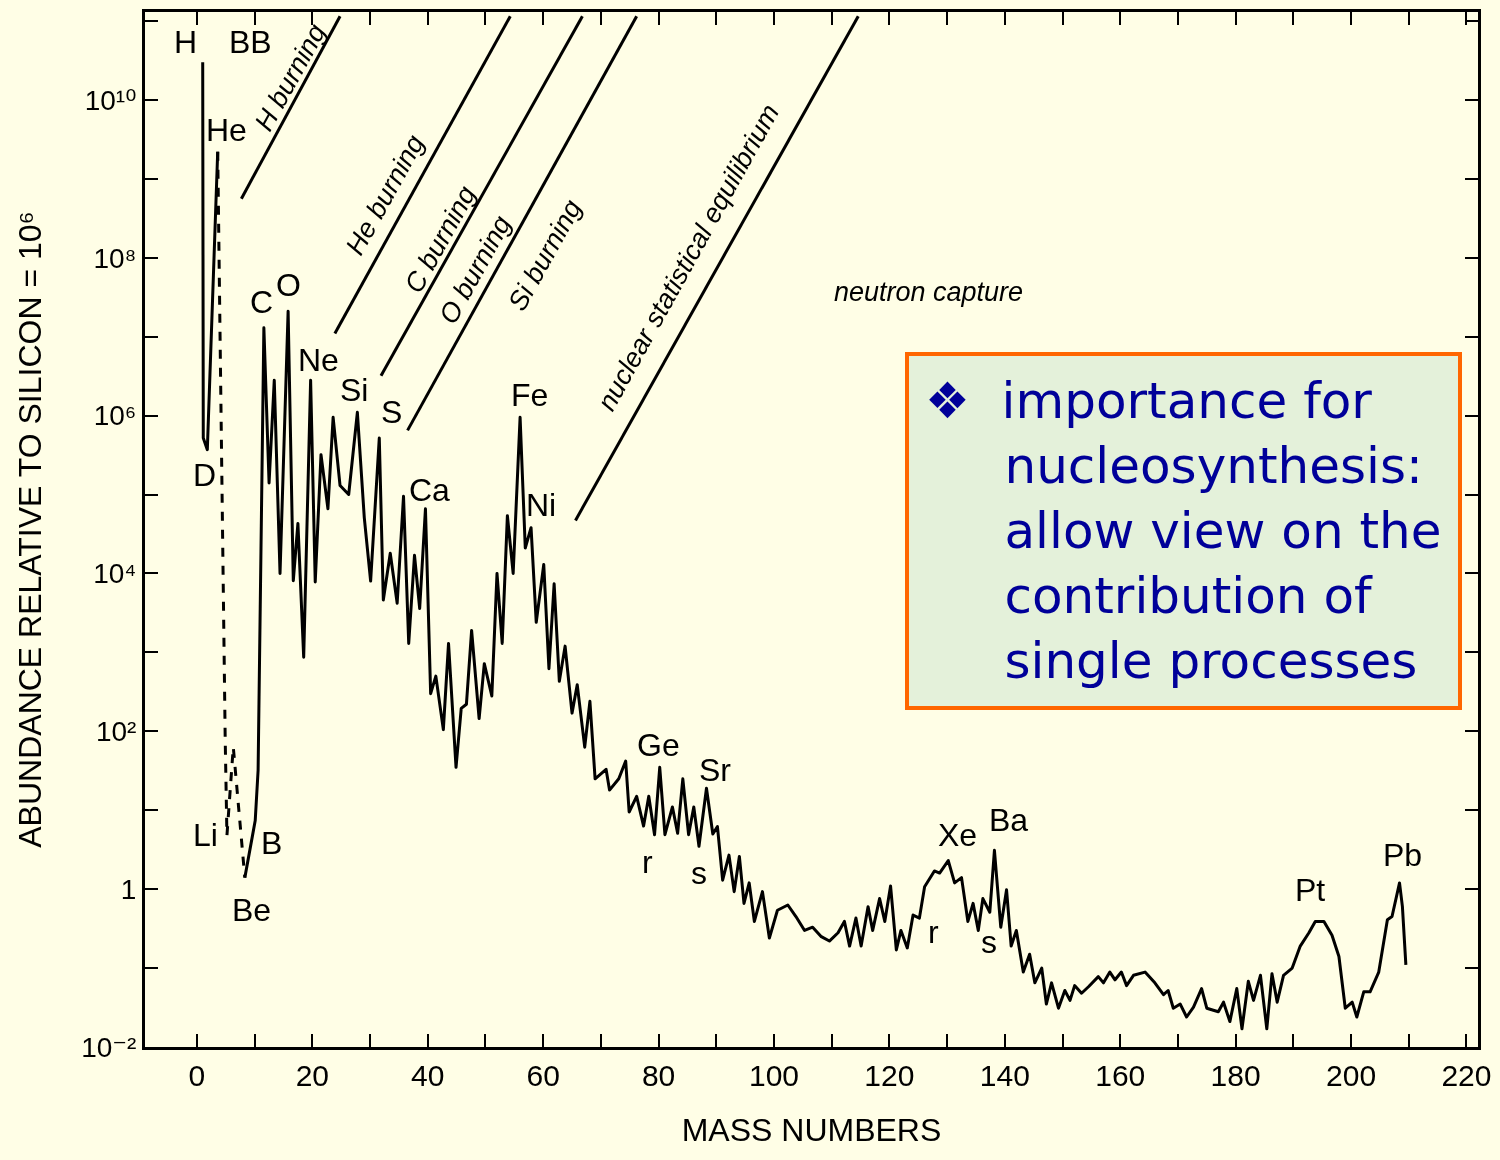  What do you see at coordinates (250, 42) in the screenshot?
I see `annotation: BB` at bounding box center [250, 42].